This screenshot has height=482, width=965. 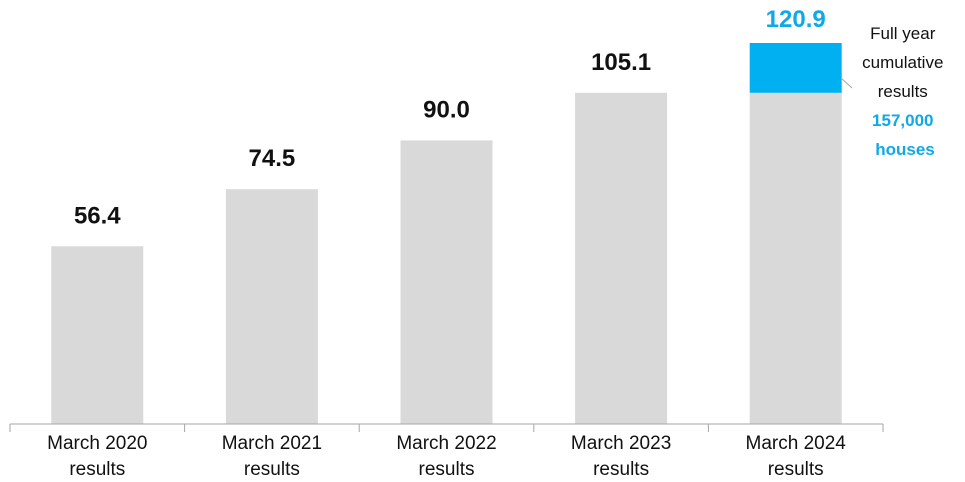 I want to click on category-label-4: March 2024 results, so click(x=796, y=456).